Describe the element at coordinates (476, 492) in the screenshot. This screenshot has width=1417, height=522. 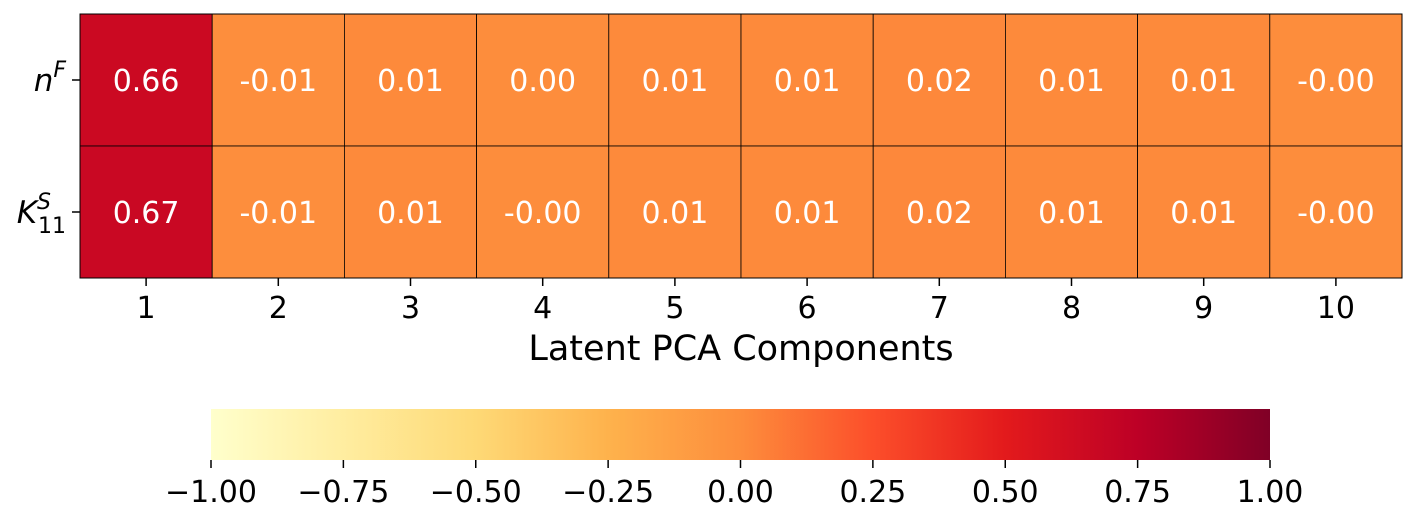
I see `colorbar-tick-label: −0.50` at that location.